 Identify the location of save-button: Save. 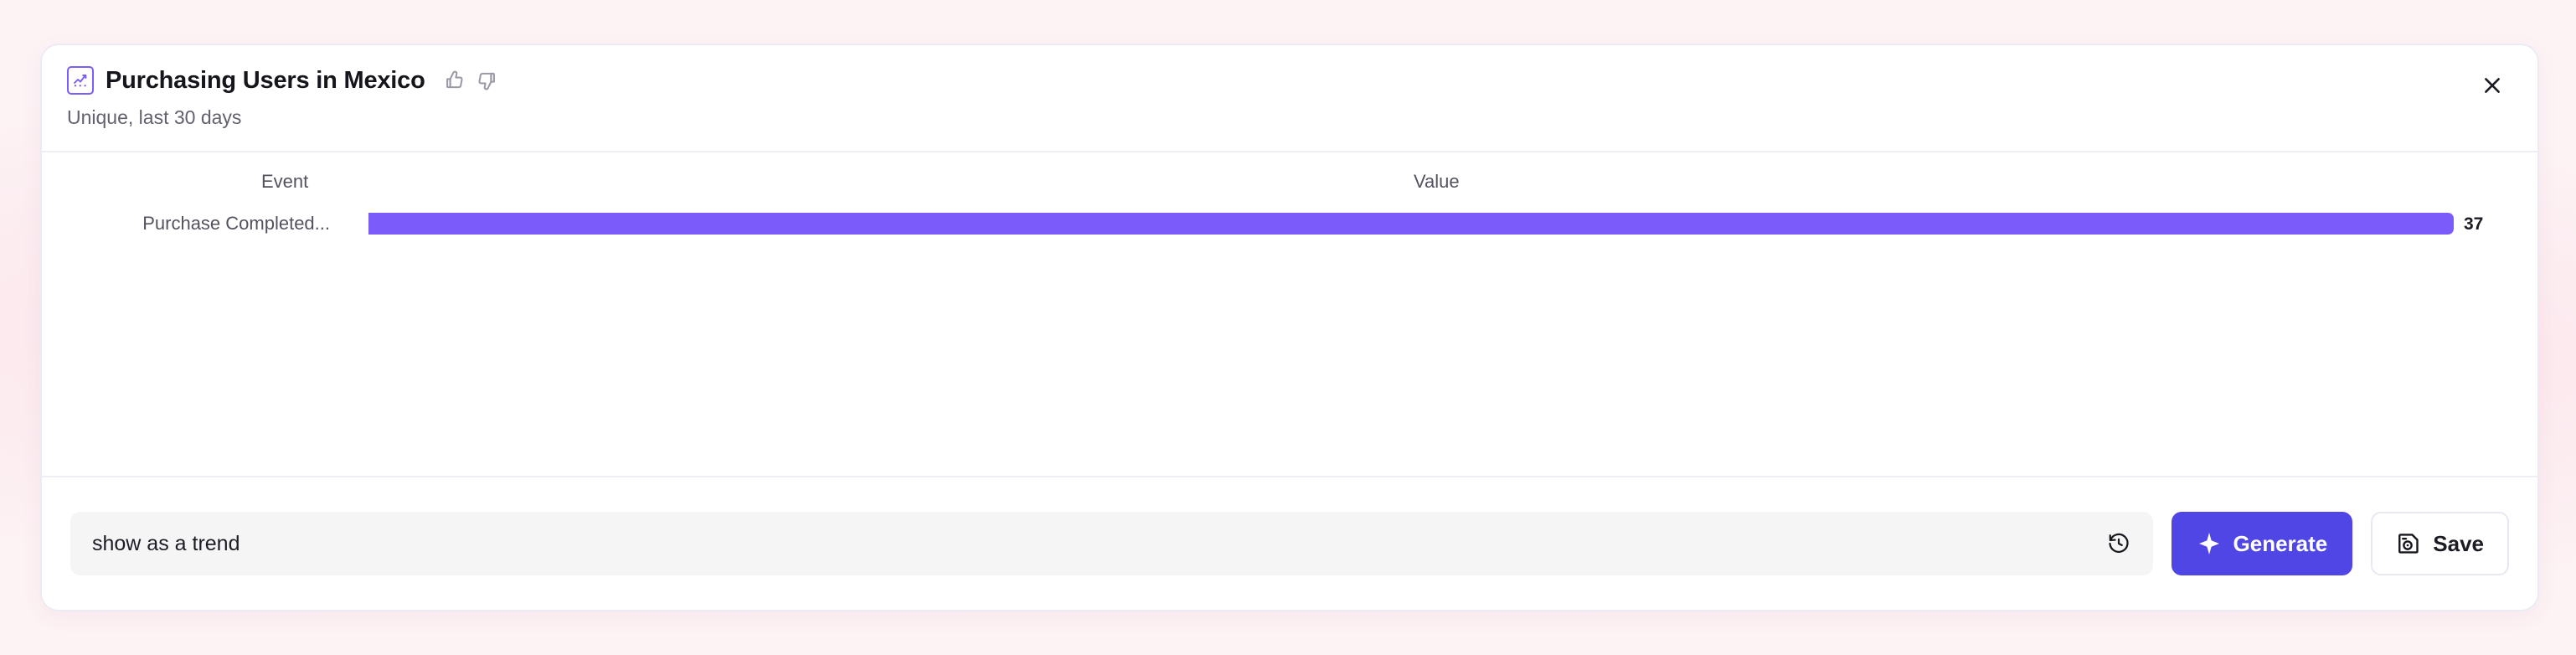
(2440, 543).